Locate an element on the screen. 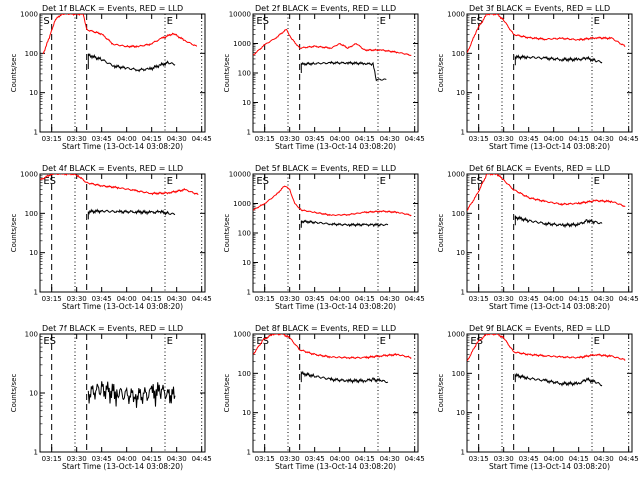 This screenshot has height=480, width=640. marker-label: S is located at coordinates (46, 21).